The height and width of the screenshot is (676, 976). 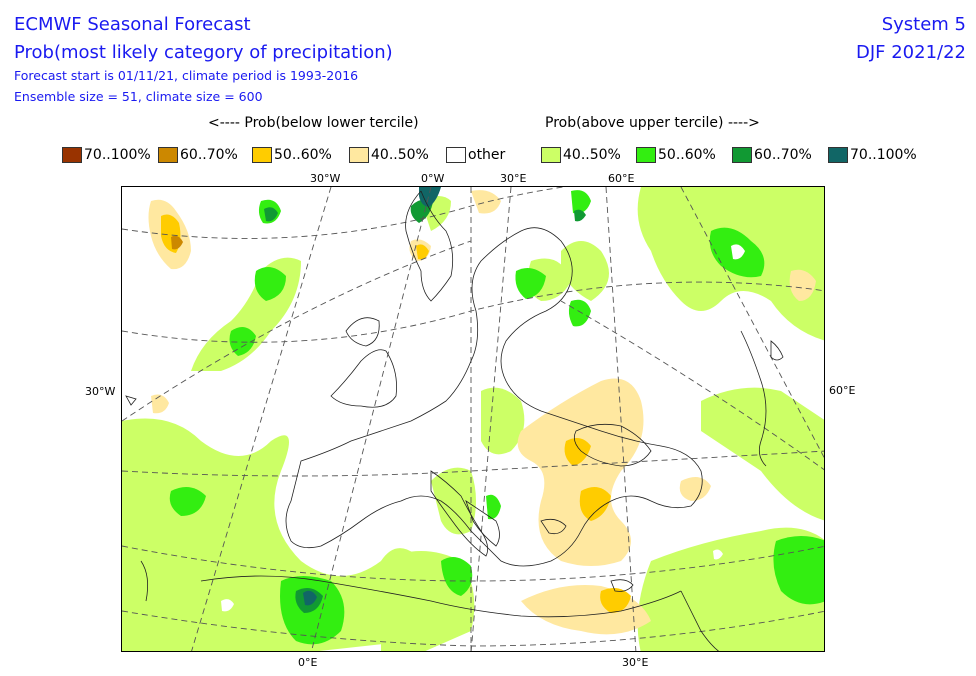 I want to click on legend-item-above-50-60: 50..60%, so click(x=676, y=155).